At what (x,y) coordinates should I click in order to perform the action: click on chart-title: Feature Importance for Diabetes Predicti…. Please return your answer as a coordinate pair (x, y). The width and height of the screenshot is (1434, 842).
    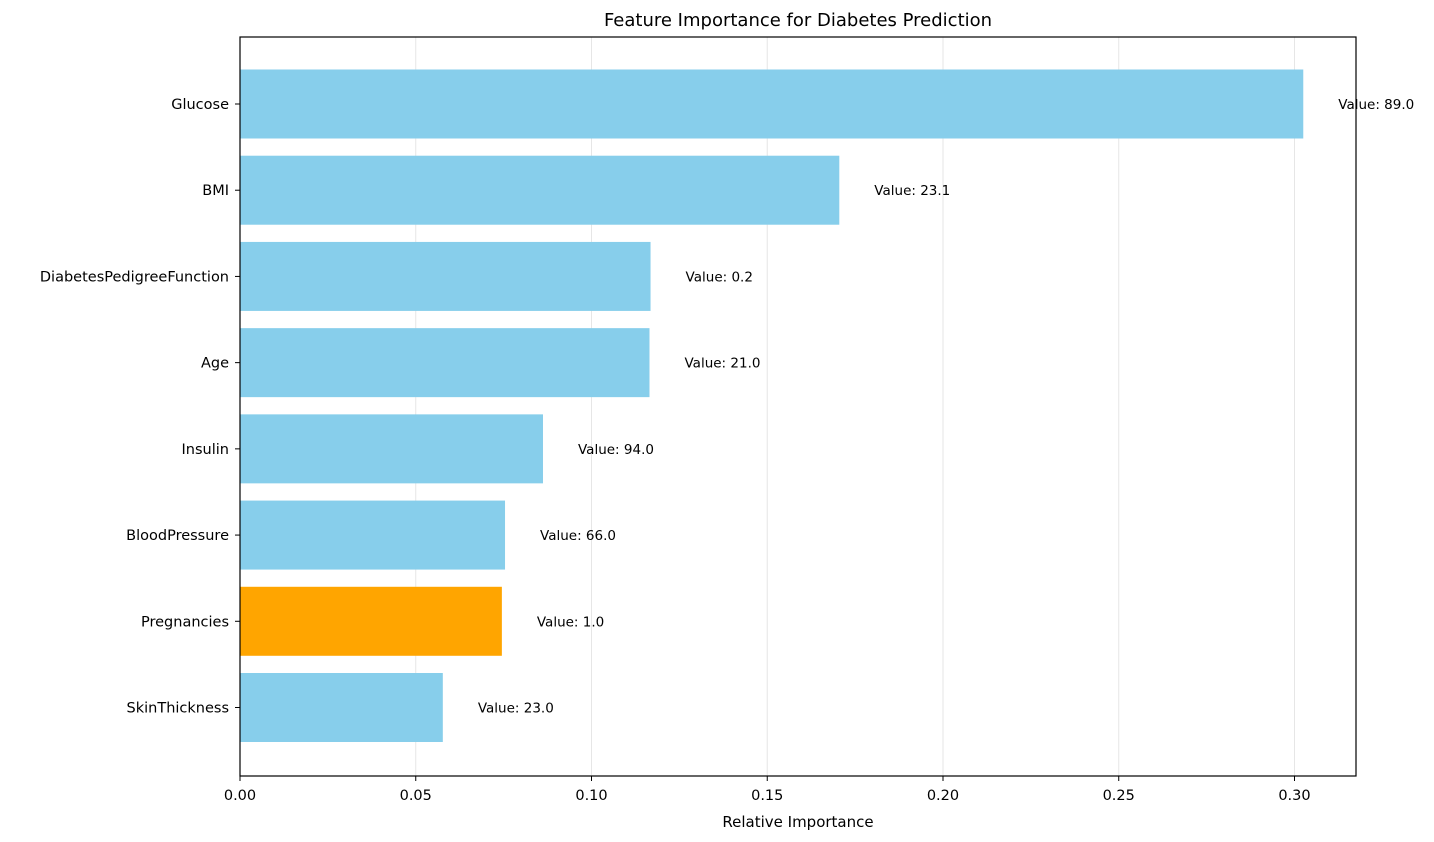
    Looking at the image, I should click on (798, 20).